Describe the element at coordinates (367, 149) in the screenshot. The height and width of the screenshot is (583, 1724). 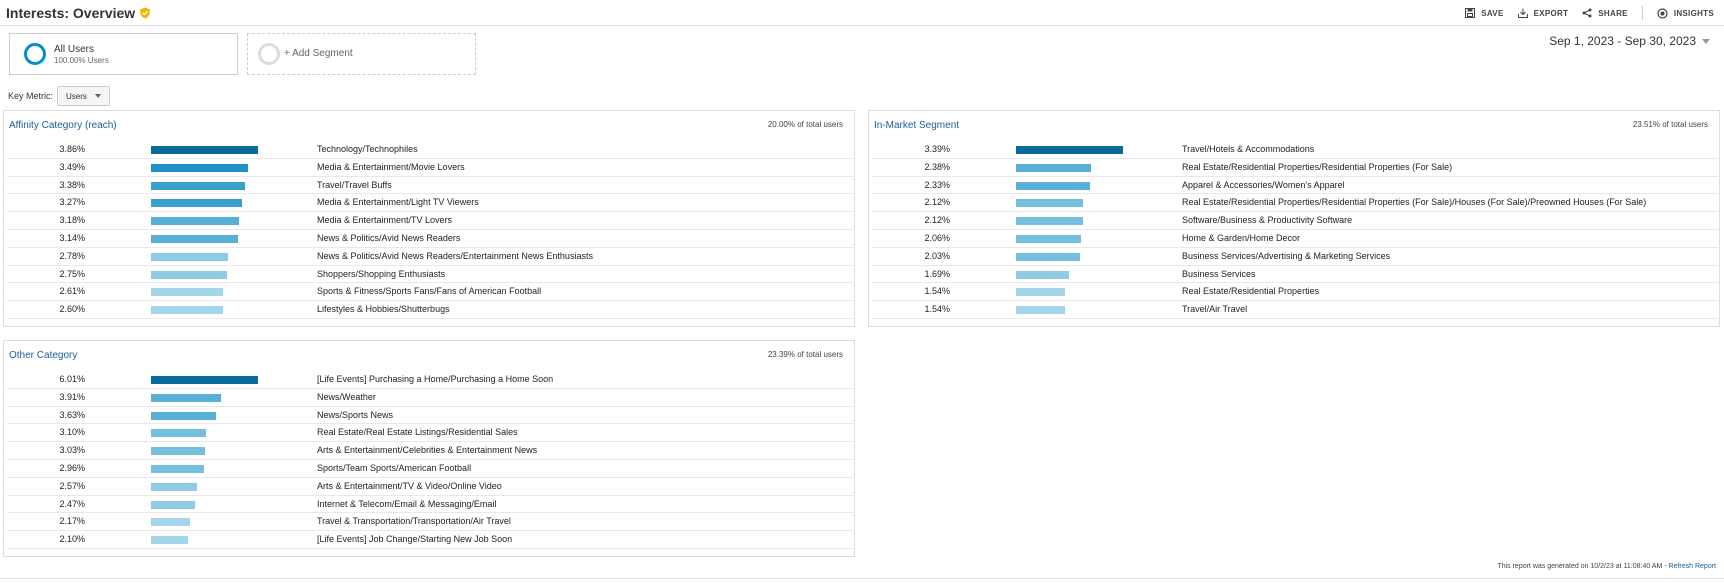
I see `row-label: Technology/Technophiles` at that location.